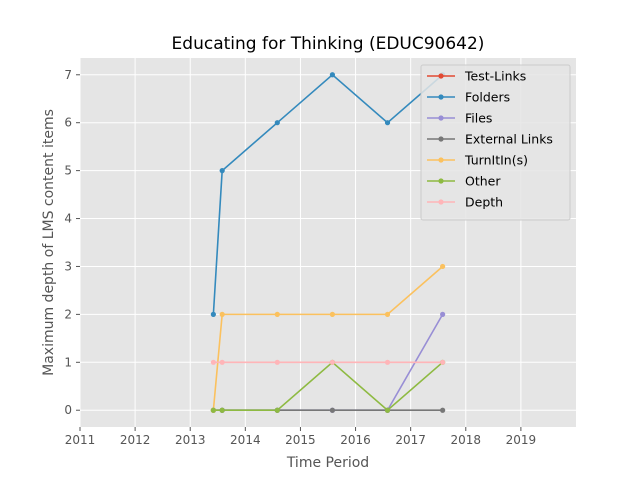  What do you see at coordinates (68, 75) in the screenshot?
I see `y-tick-label: 7` at bounding box center [68, 75].